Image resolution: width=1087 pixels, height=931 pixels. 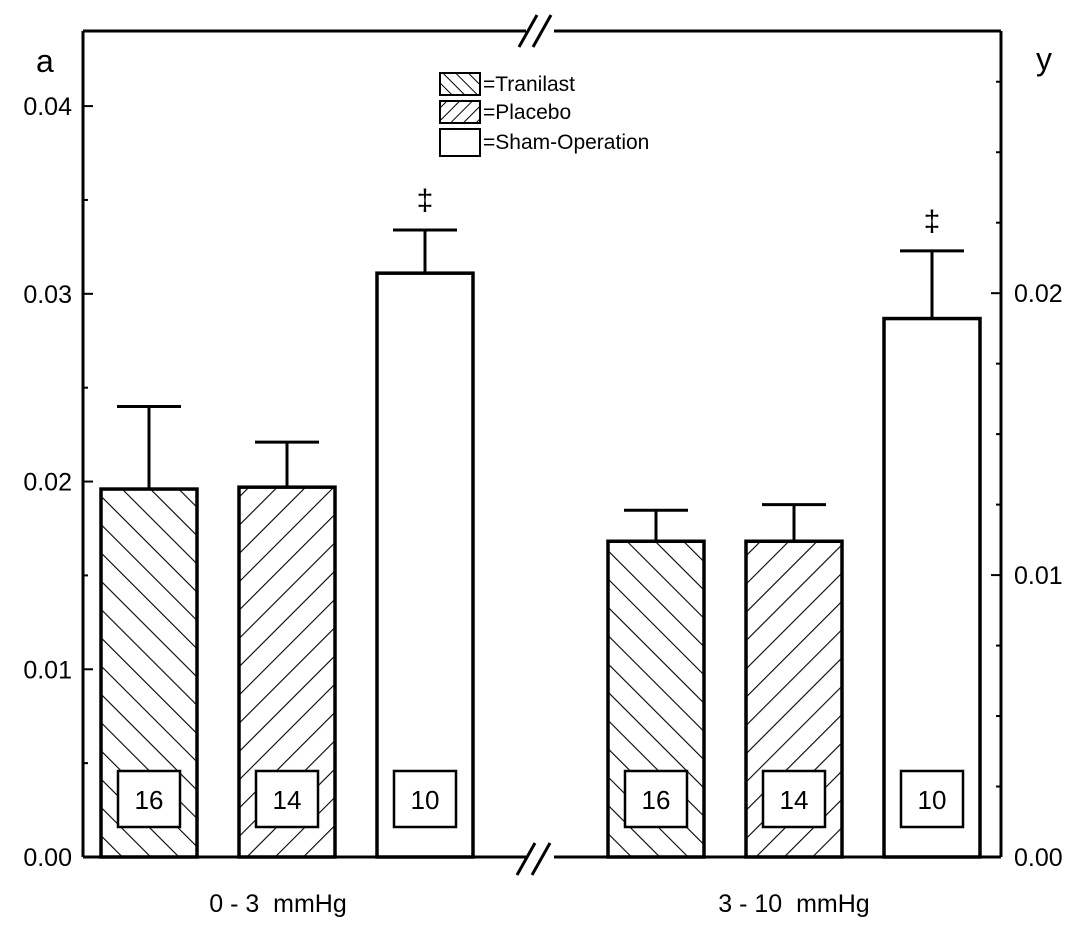 What do you see at coordinates (793, 904) in the screenshot?
I see `category-label-1: 3 - 10 mmHg` at bounding box center [793, 904].